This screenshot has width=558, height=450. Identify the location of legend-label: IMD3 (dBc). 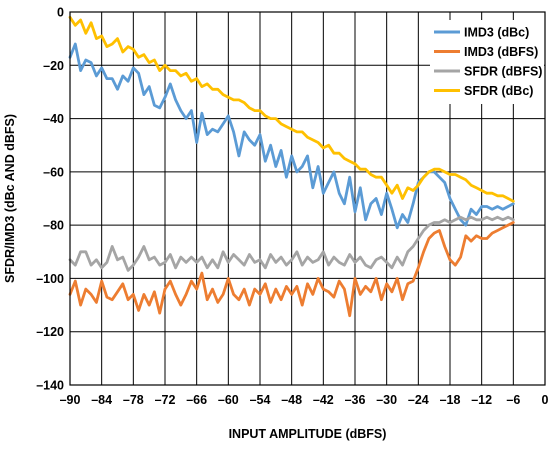
(496, 33).